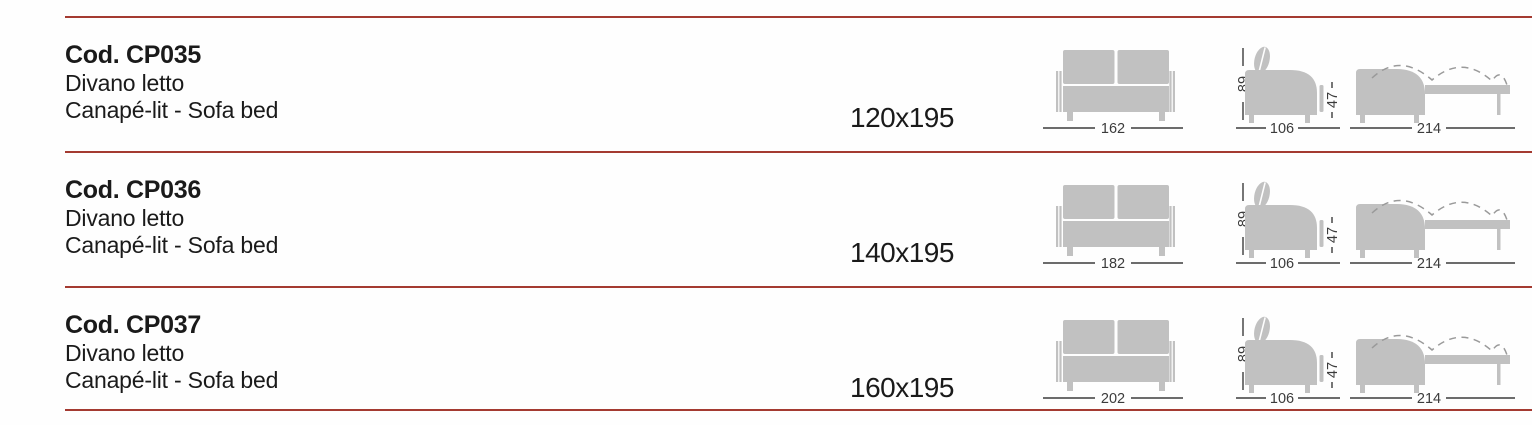 Image resolution: width=1532 pixels, height=425 pixels. Describe the element at coordinates (133, 190) in the screenshot. I see `product-code: Cod. CP036` at that location.